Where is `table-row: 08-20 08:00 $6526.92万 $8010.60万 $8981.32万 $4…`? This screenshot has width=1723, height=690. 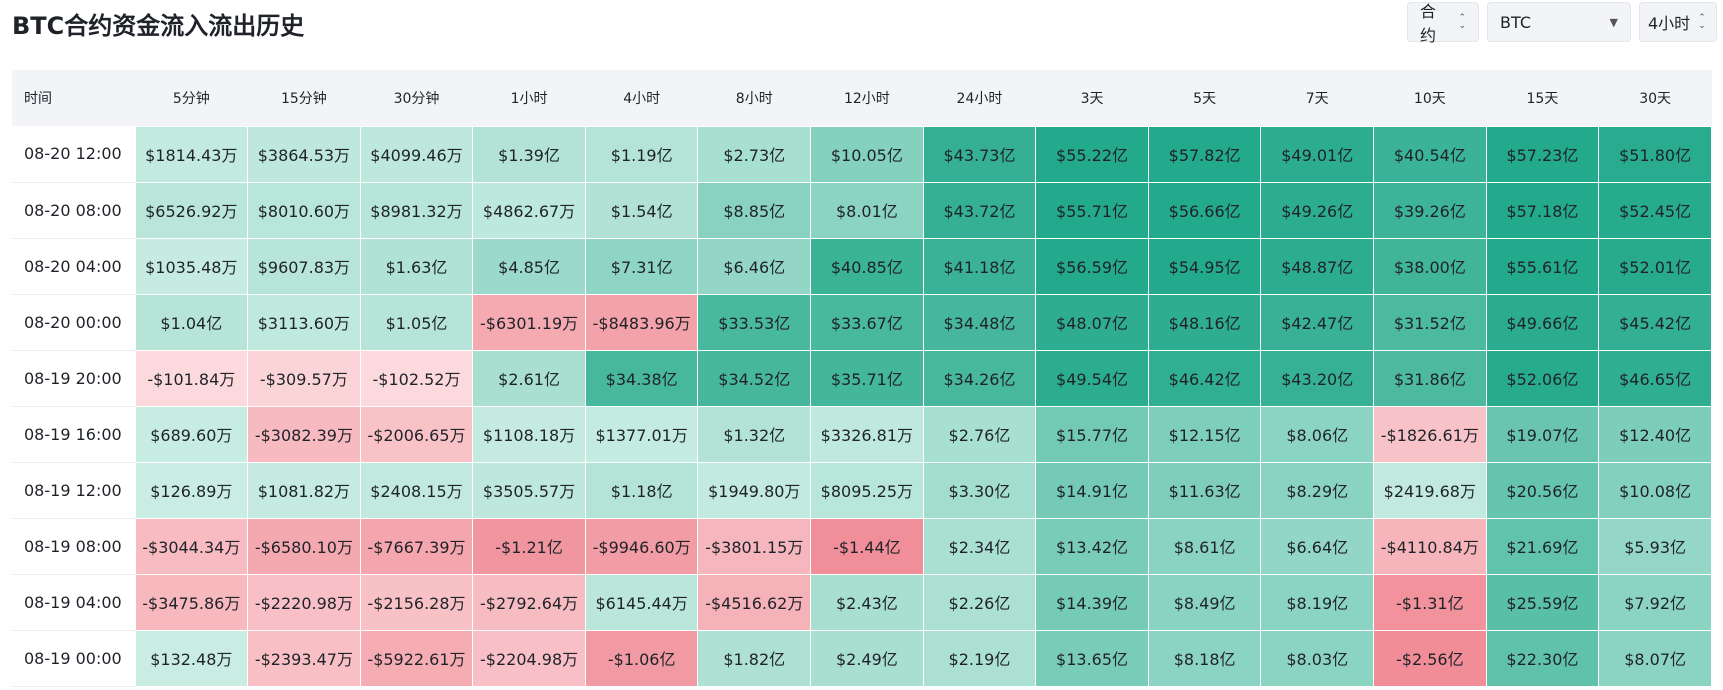 table-row: 08-20 08:00 $6526.92万 $8010.60万 $8981.32万 $4… is located at coordinates (862, 210).